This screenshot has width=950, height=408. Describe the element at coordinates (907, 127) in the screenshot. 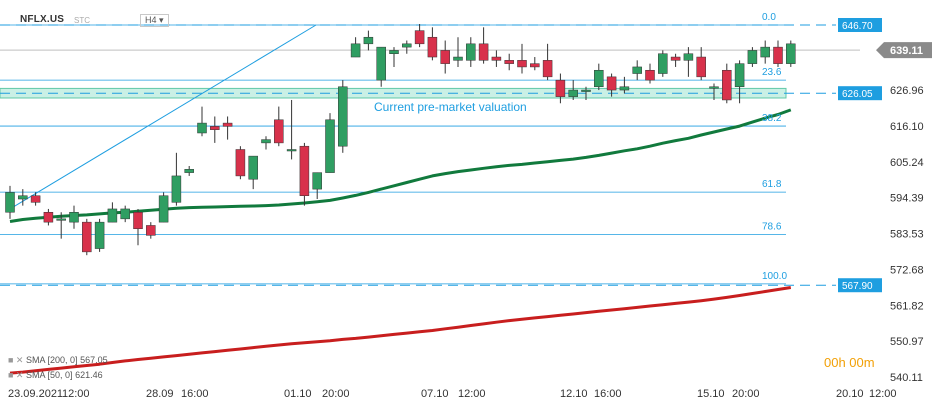

I see `price-tick-label: 616.10` at that location.